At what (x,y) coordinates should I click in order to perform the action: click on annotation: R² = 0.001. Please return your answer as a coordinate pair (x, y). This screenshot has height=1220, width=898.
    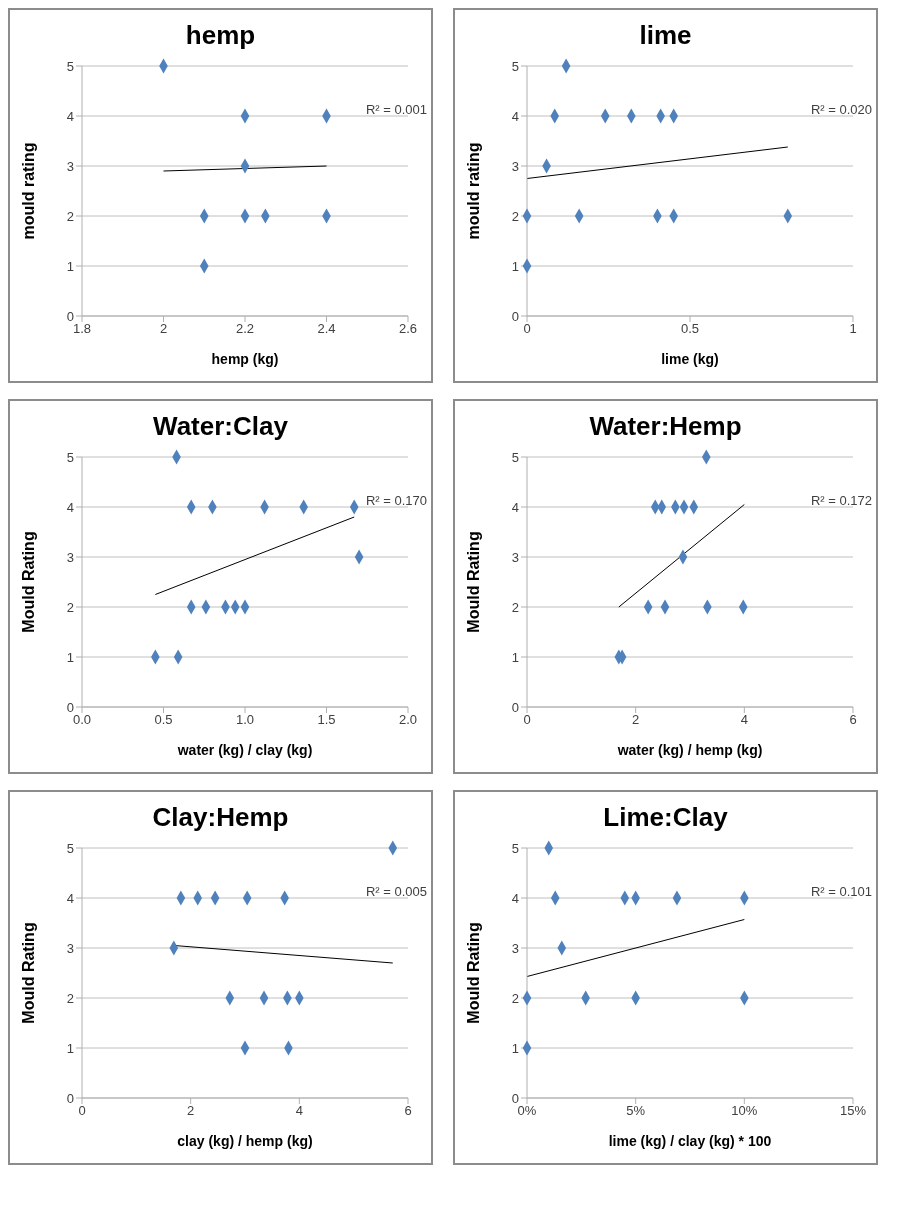
    Looking at the image, I should click on (396, 109).